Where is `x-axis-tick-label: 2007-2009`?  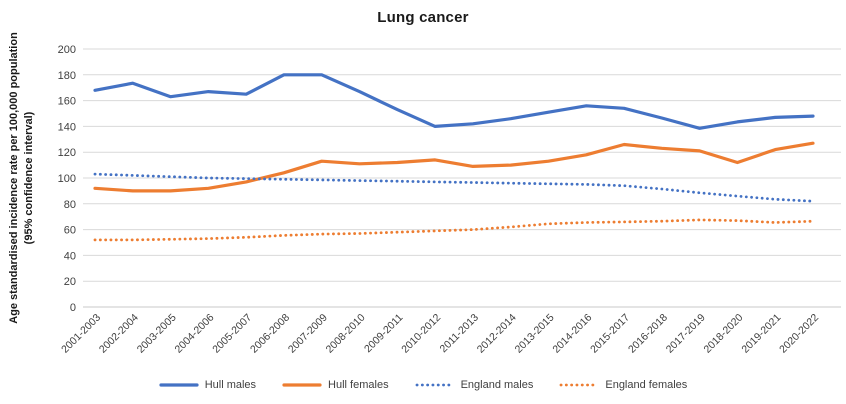
x-axis-tick-label: 2007-2009 is located at coordinates (308, 334).